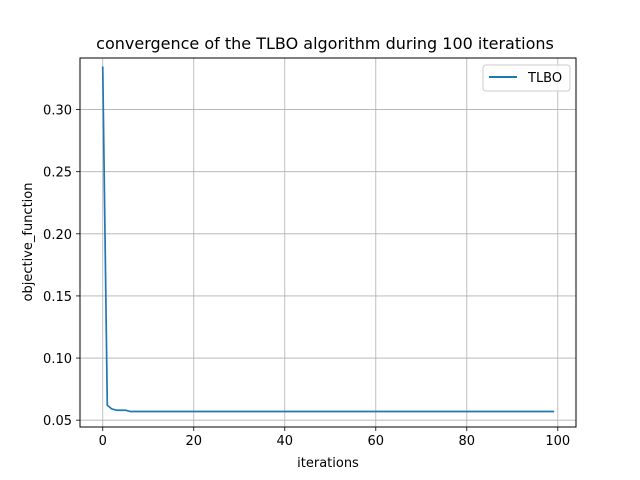  I want to click on y-tick-label: 0.30, so click(57, 111).